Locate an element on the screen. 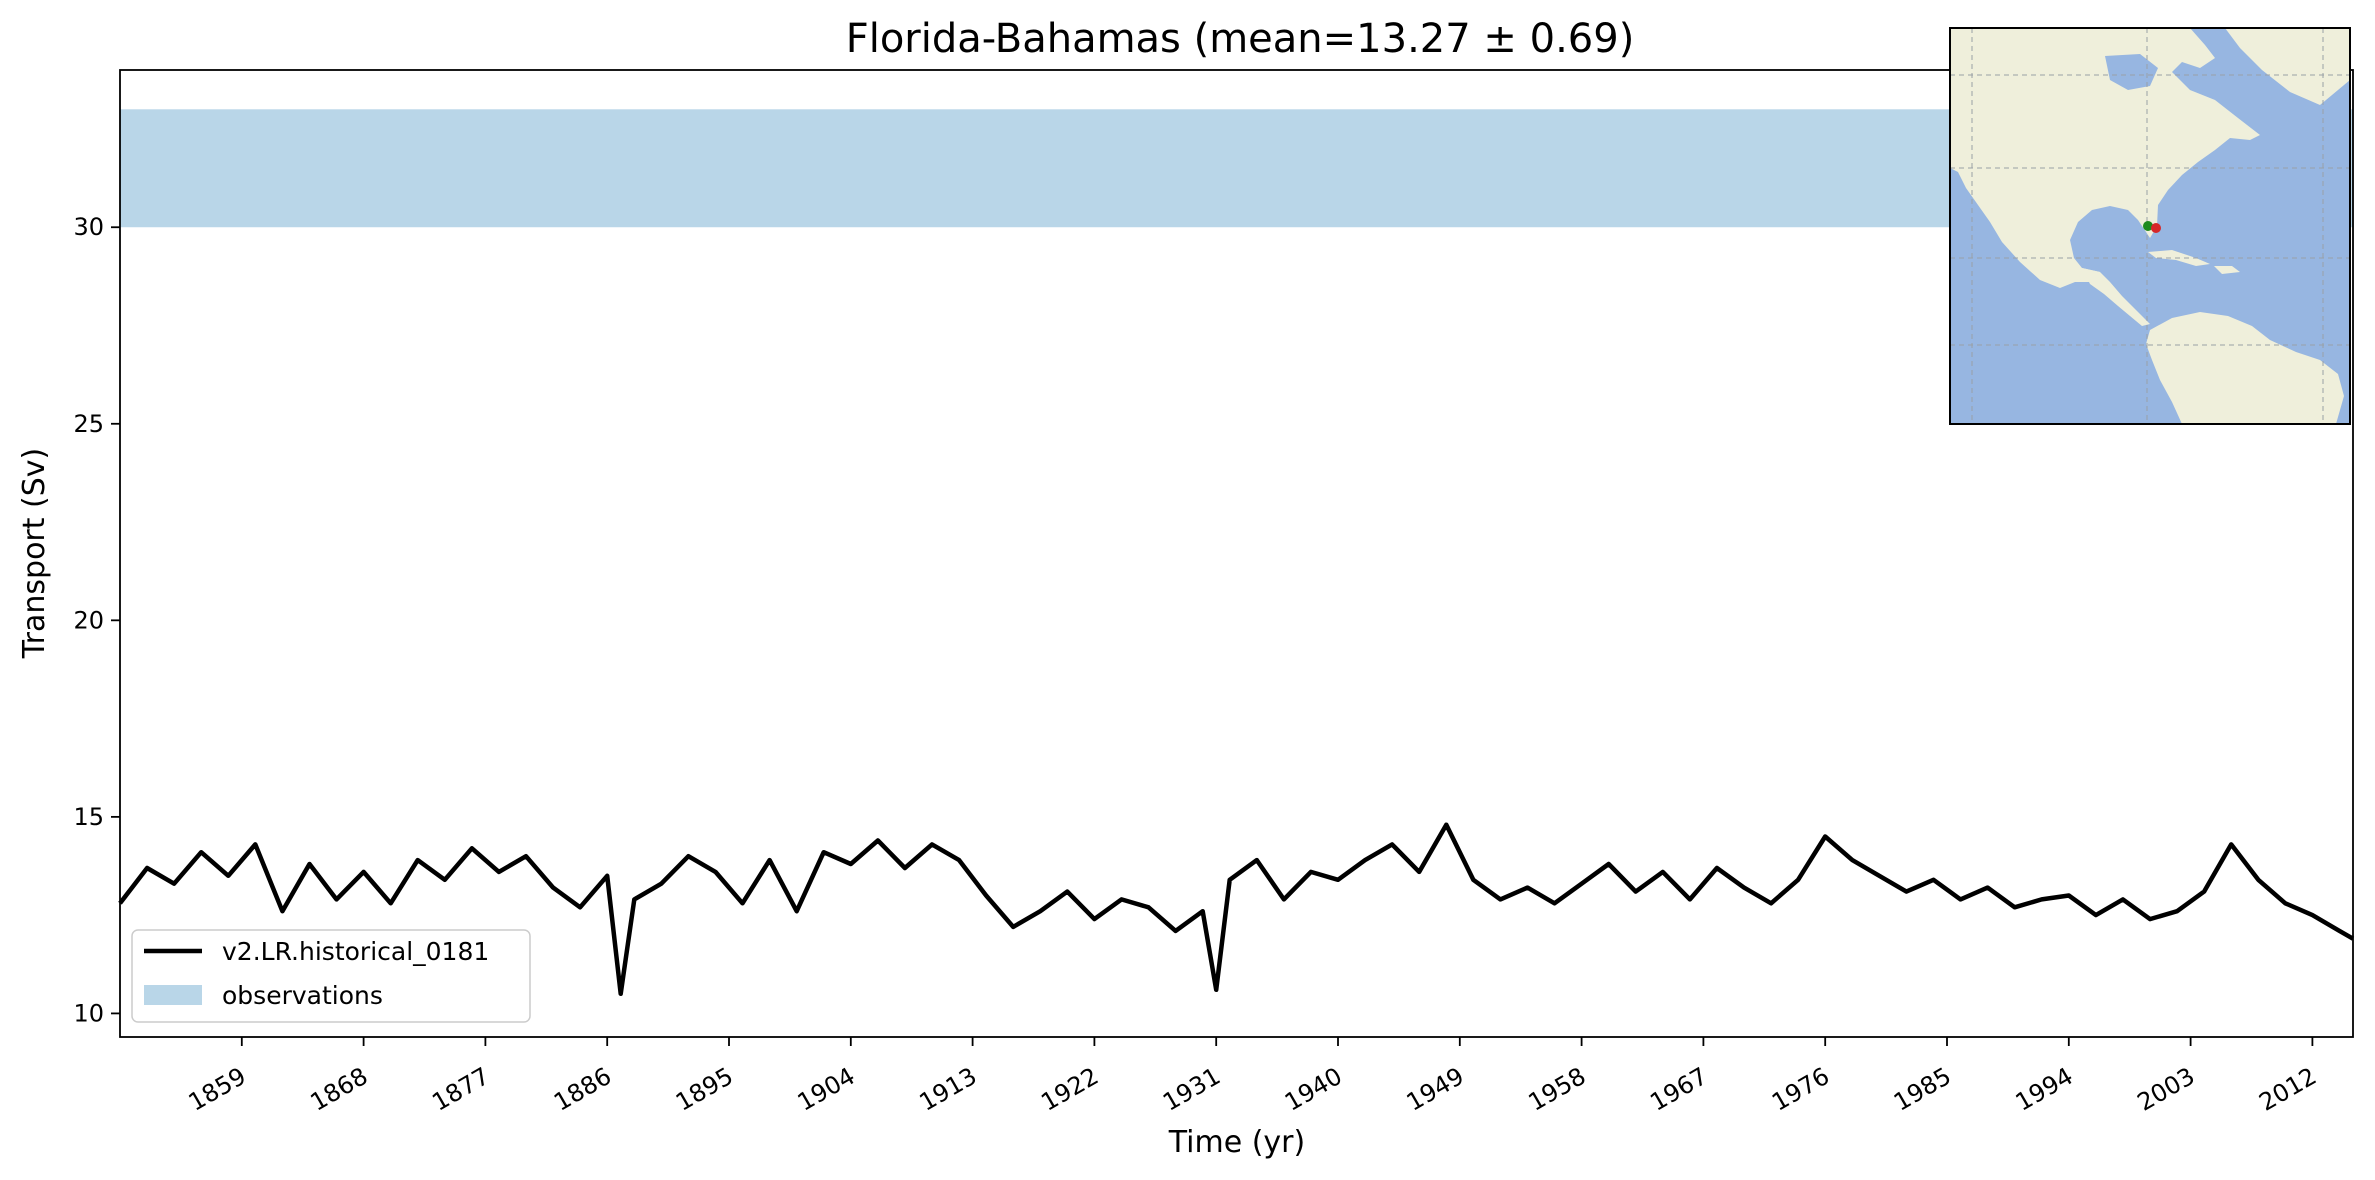  inset-marker-green is located at coordinates (2148, 226).